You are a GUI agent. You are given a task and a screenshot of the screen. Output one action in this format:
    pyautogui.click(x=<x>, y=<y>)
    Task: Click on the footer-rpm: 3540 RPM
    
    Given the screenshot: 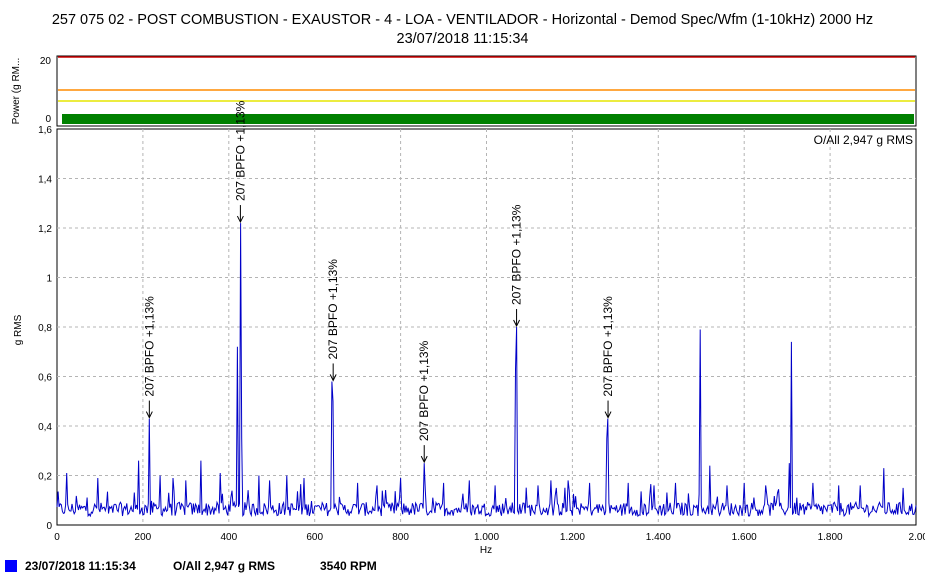 What is the action you would take?
    pyautogui.click(x=348, y=566)
    